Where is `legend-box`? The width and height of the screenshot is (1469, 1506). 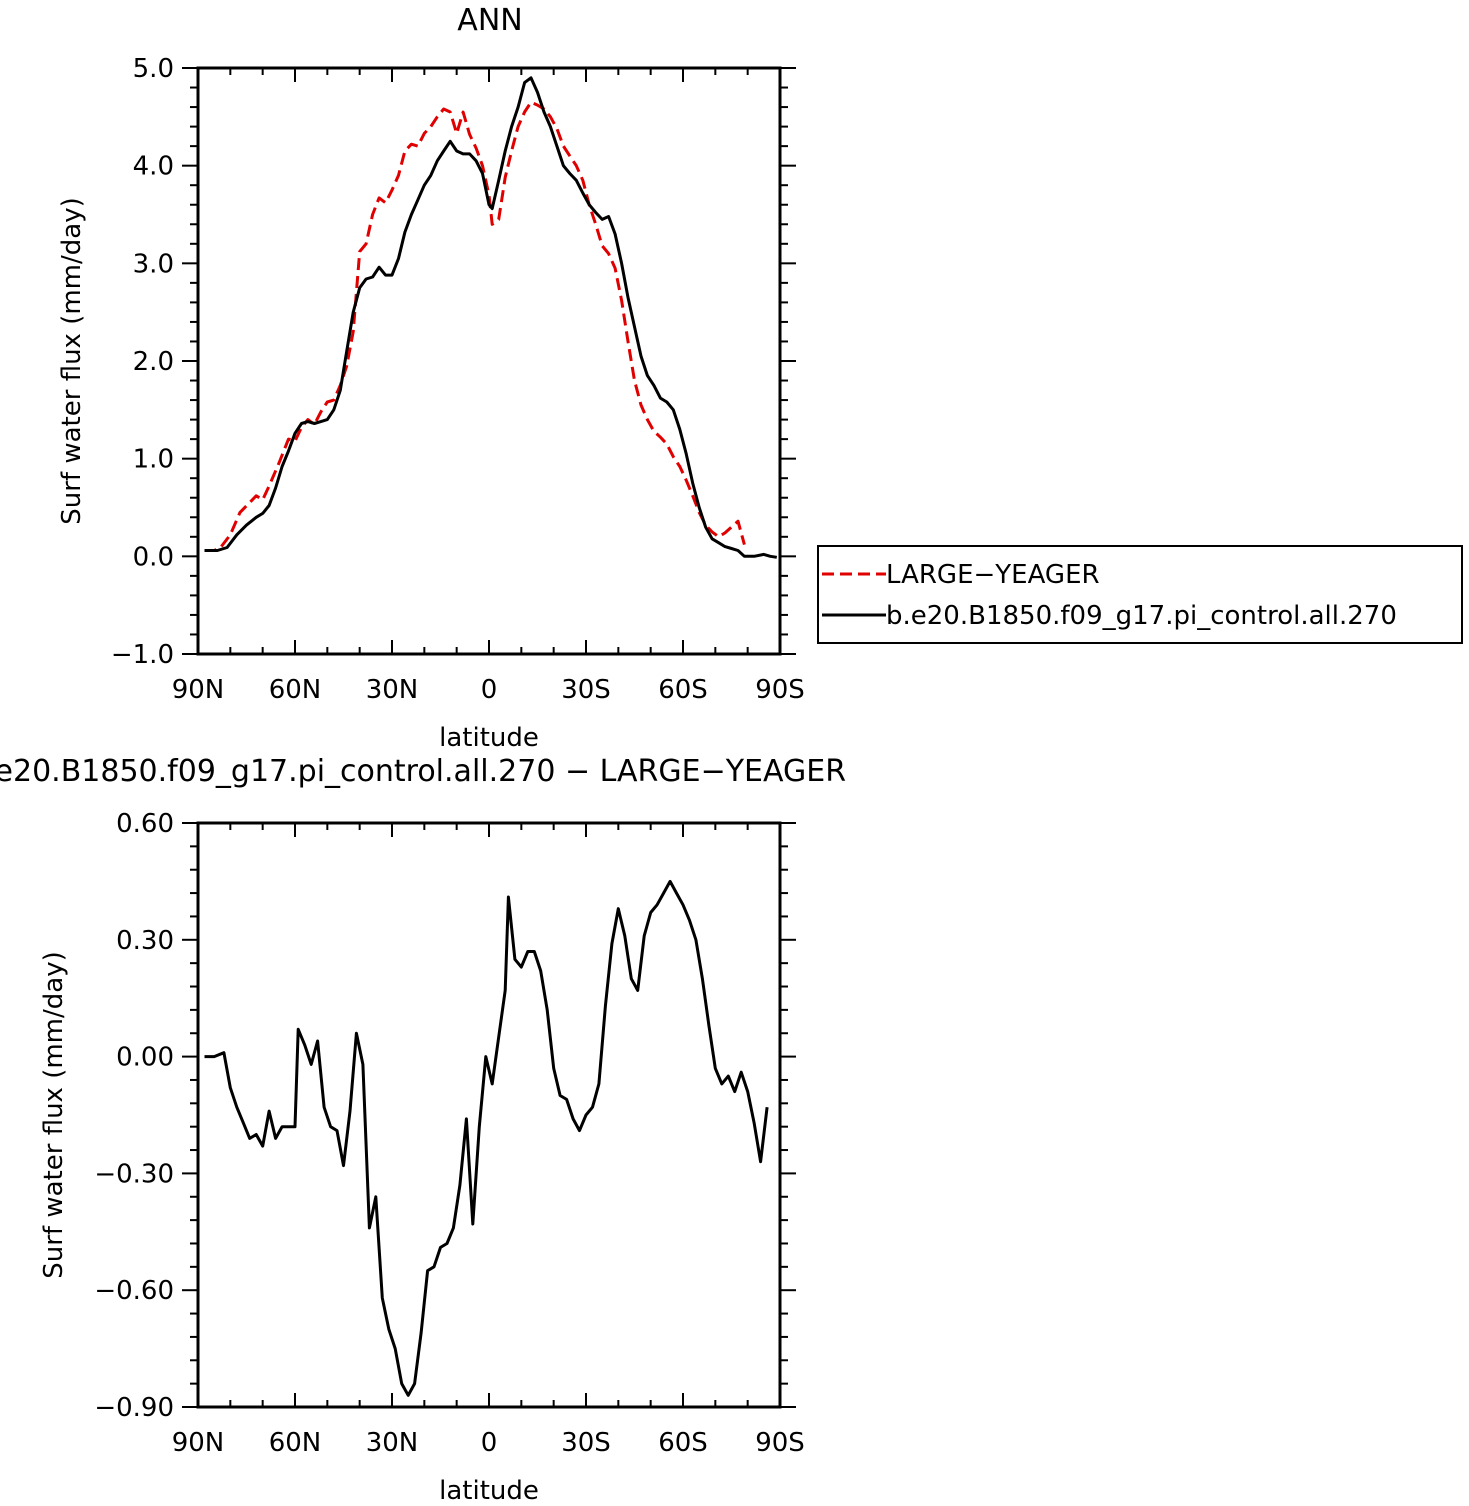 legend-box is located at coordinates (1140, 594).